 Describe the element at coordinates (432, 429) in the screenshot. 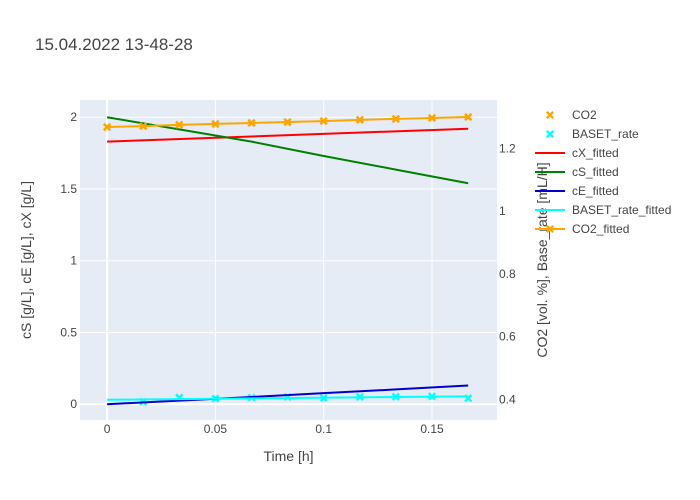

I see `x-tick-label: 0.15` at that location.